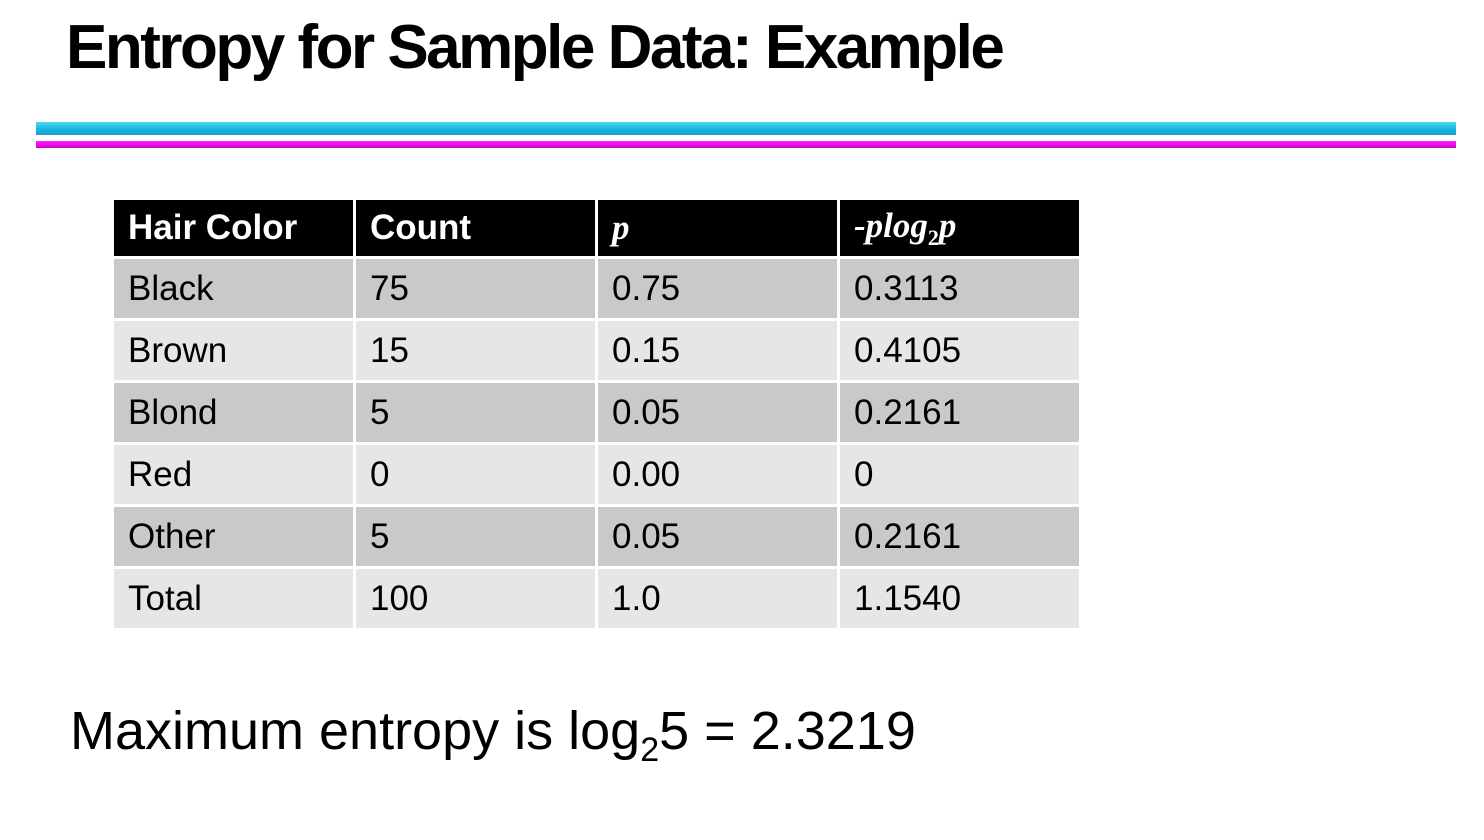  What do you see at coordinates (535, 47) in the screenshot?
I see `title: Entropy for Sample Data: Example` at bounding box center [535, 47].